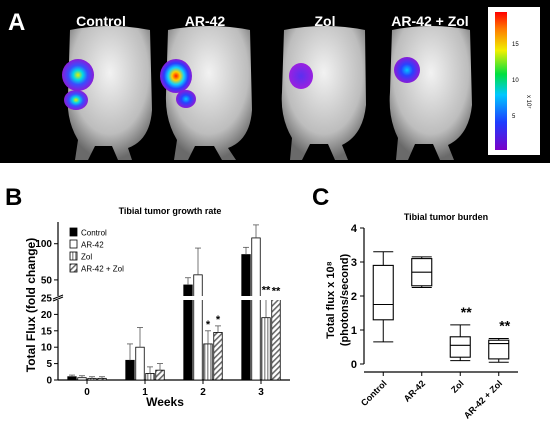 This screenshot has height=433, width=550. Describe the element at coordinates (261, 392) in the screenshot. I see `x-tick-label: 3` at that location.